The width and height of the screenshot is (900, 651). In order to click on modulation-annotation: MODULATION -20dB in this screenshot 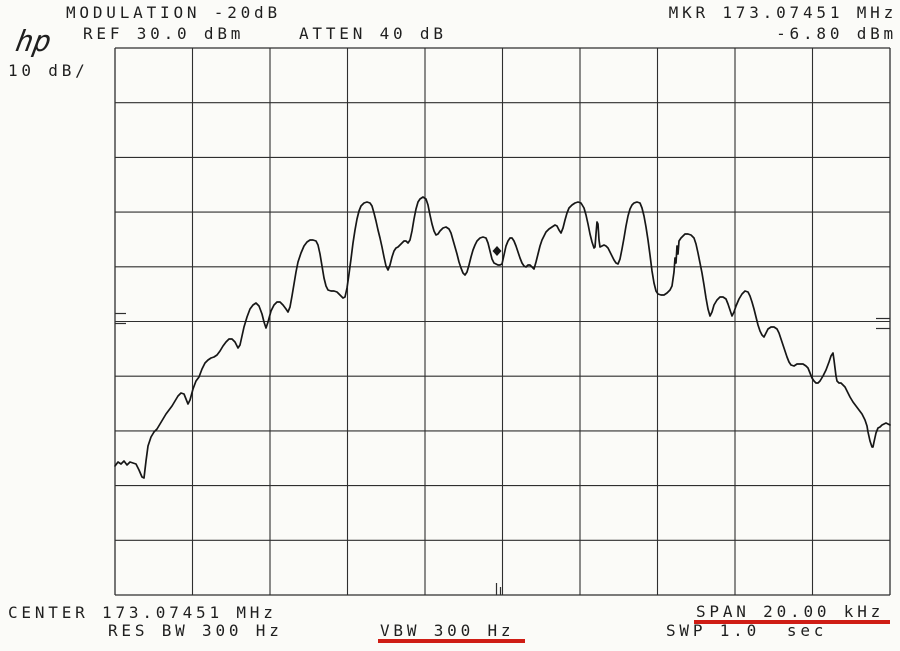, I will do `click(173, 12)`.